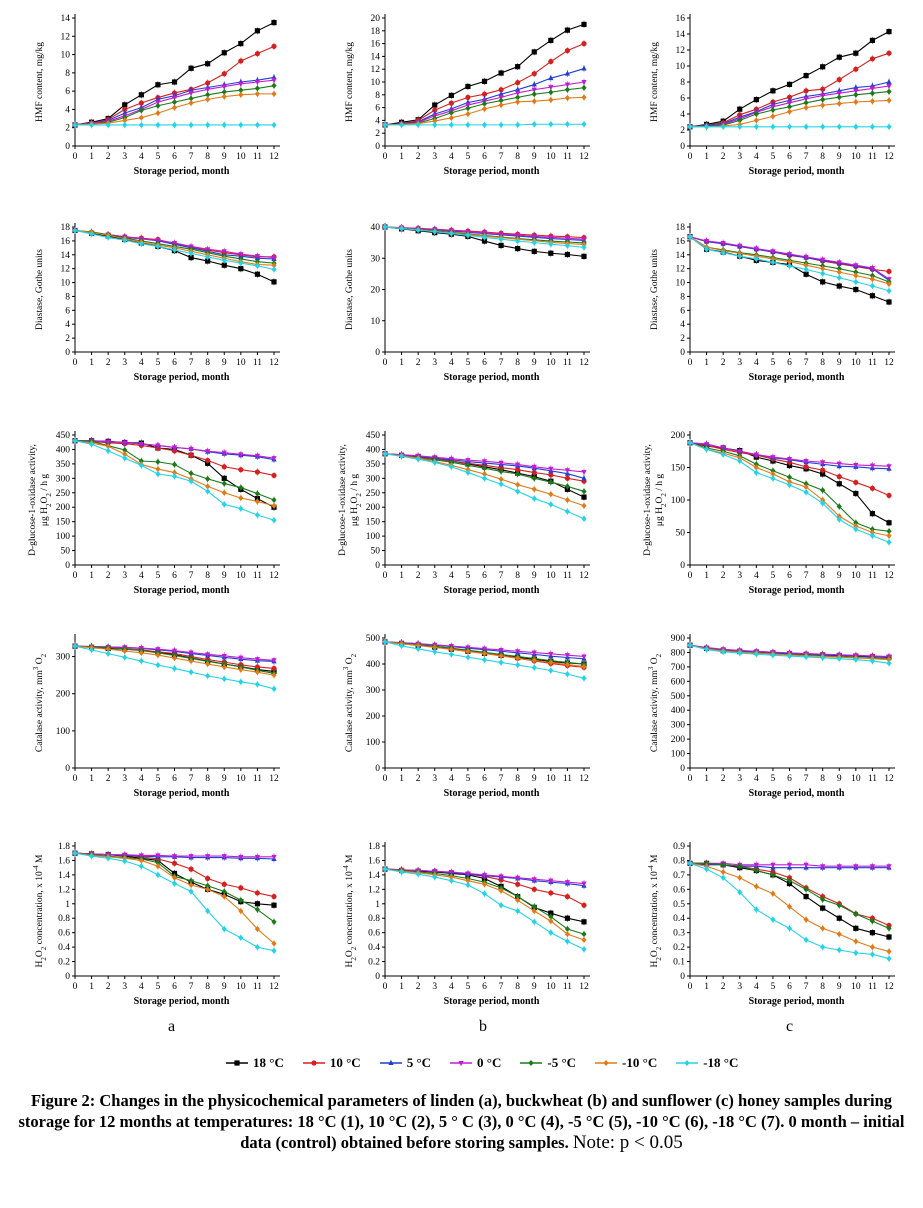 This screenshot has width=923, height=1208. Describe the element at coordinates (501, 779) in the screenshot. I see `x-tick-label: 7` at that location.